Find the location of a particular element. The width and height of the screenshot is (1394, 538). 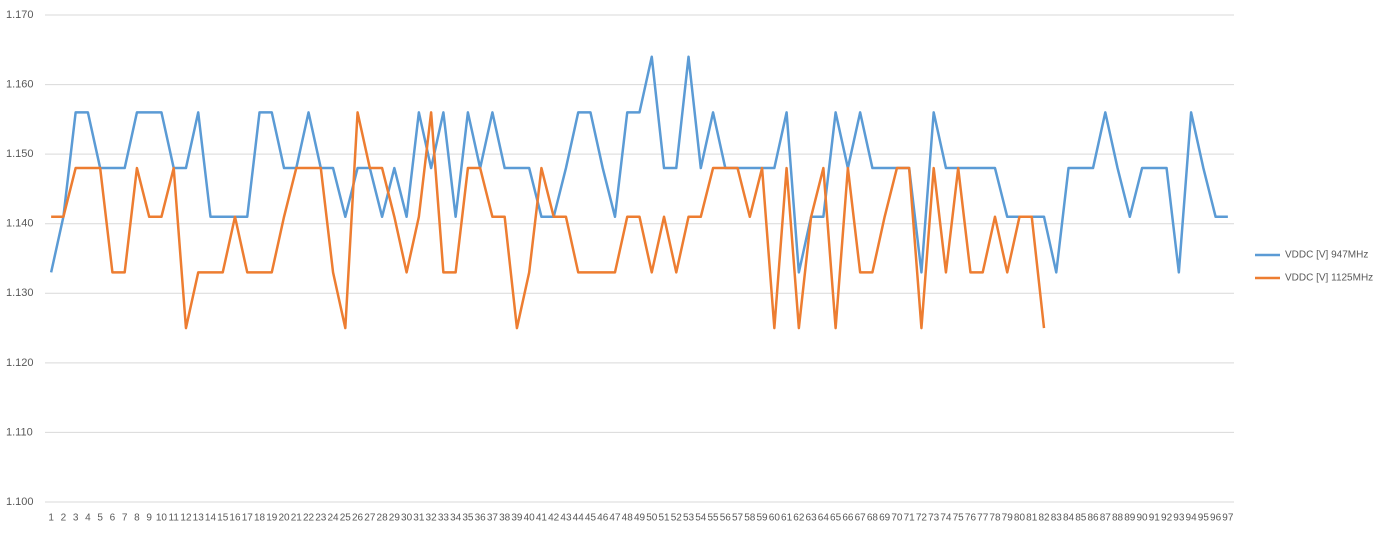

x-tick-label: 86 is located at coordinates (1093, 518).